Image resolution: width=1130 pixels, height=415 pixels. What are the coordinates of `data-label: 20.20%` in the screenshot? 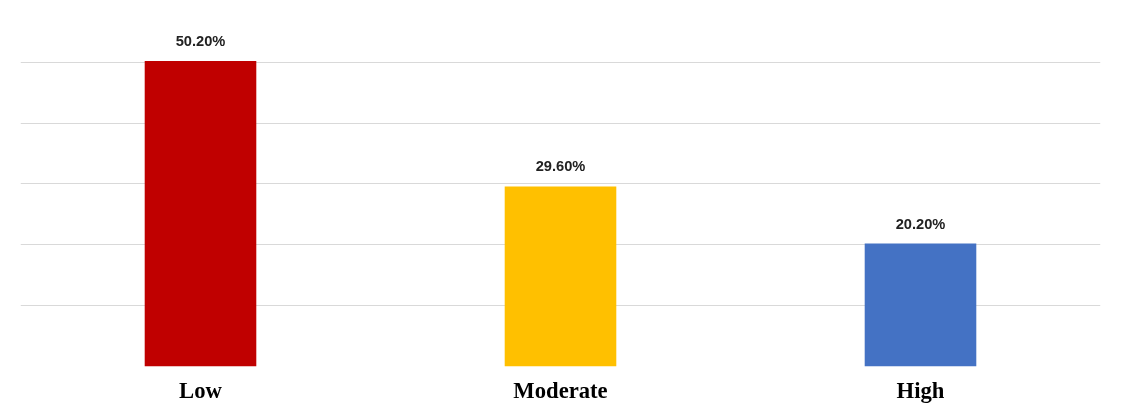 It's located at (920, 223).